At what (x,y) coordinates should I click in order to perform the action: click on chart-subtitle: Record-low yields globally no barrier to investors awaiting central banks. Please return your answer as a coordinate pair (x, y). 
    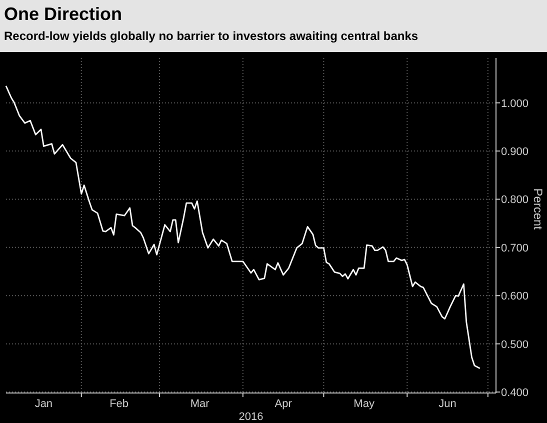
    Looking at the image, I should click on (211, 36).